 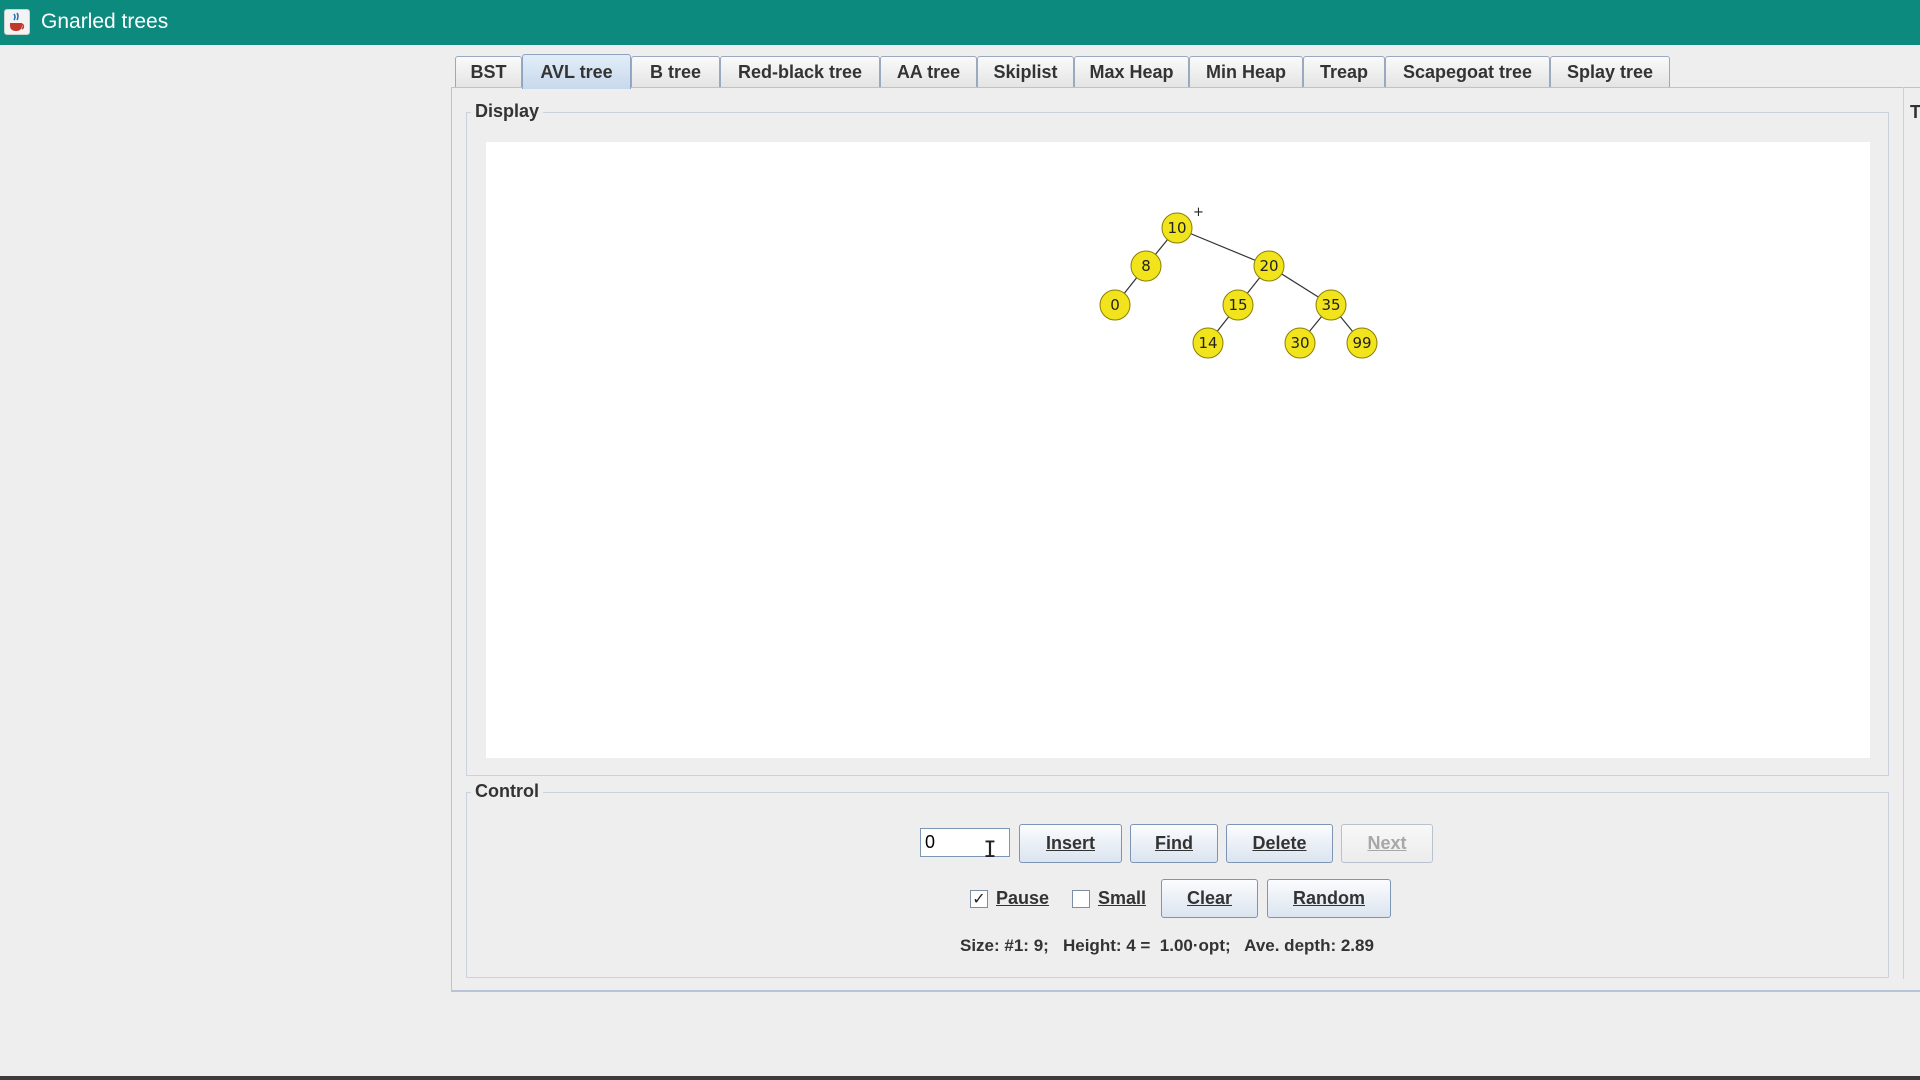 I want to click on tree-node: 30, so click(x=1300, y=343).